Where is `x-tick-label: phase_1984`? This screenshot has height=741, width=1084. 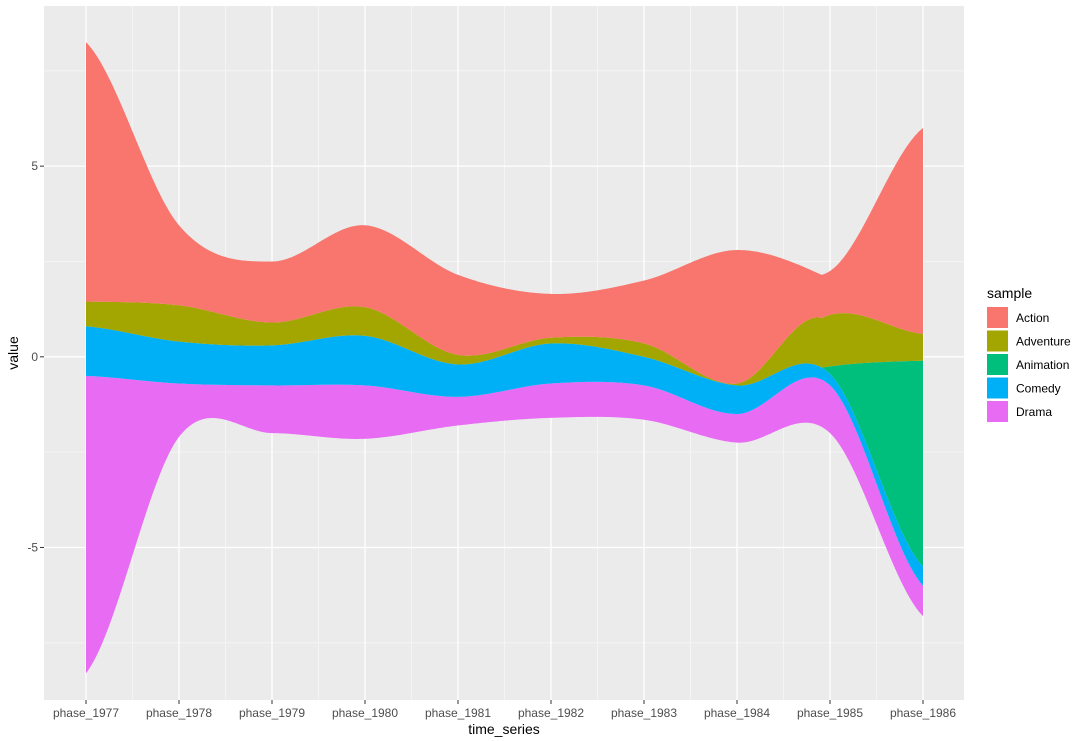
x-tick-label: phase_1984 is located at coordinates (737, 713).